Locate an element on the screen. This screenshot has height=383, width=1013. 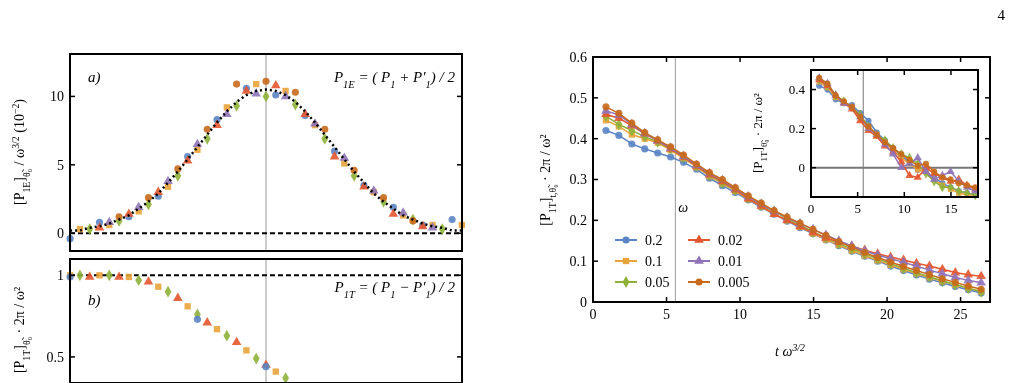
legend-label: 0.05 is located at coordinates (657, 282).